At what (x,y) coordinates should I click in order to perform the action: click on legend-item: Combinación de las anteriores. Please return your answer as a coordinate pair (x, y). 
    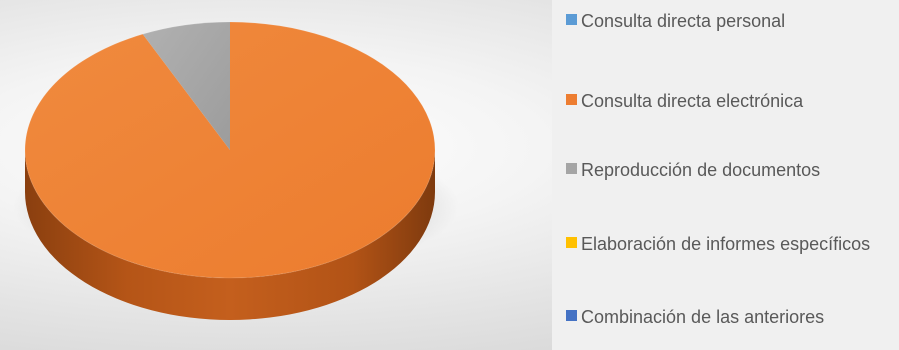
    Looking at the image, I should click on (731, 317).